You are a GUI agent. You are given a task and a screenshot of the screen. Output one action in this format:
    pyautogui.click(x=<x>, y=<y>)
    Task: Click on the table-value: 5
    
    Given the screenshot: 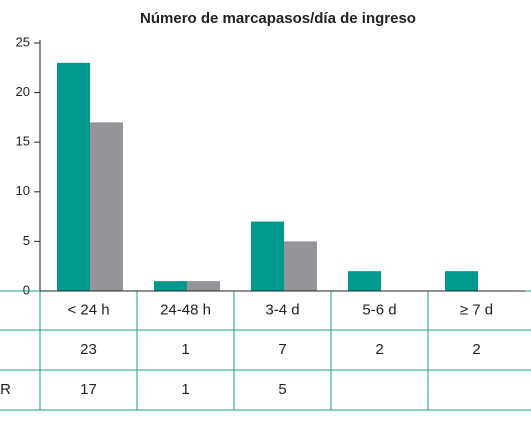 What is the action you would take?
    pyautogui.click(x=282, y=389)
    